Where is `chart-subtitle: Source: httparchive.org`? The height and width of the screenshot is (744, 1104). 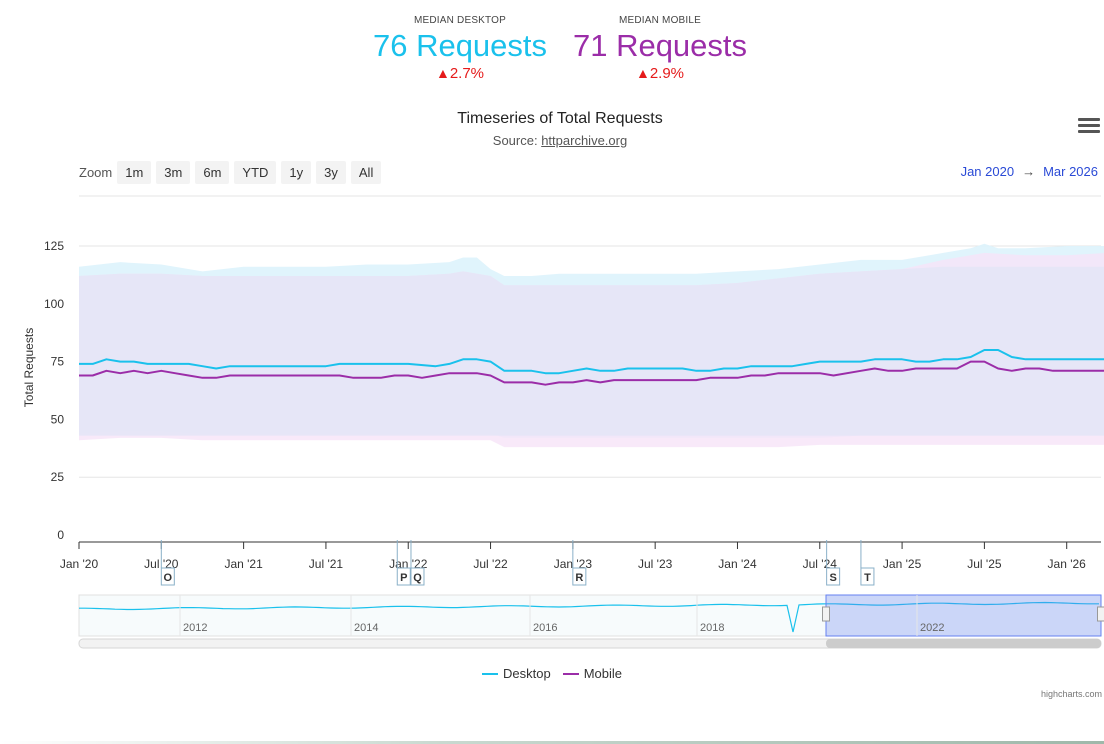
chart-subtitle: Source: httparchive.org is located at coordinates (560, 140).